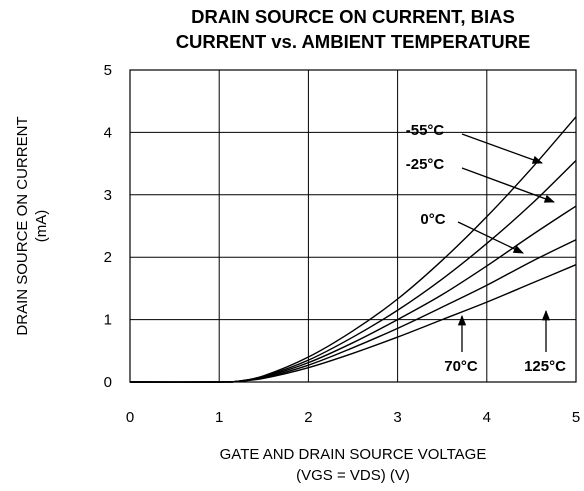 The width and height of the screenshot is (584, 491). What do you see at coordinates (32, 225) in the screenshot?
I see `y-axis-label: DRAIN SOURCE ON CURRENT (mA)` at bounding box center [32, 225].